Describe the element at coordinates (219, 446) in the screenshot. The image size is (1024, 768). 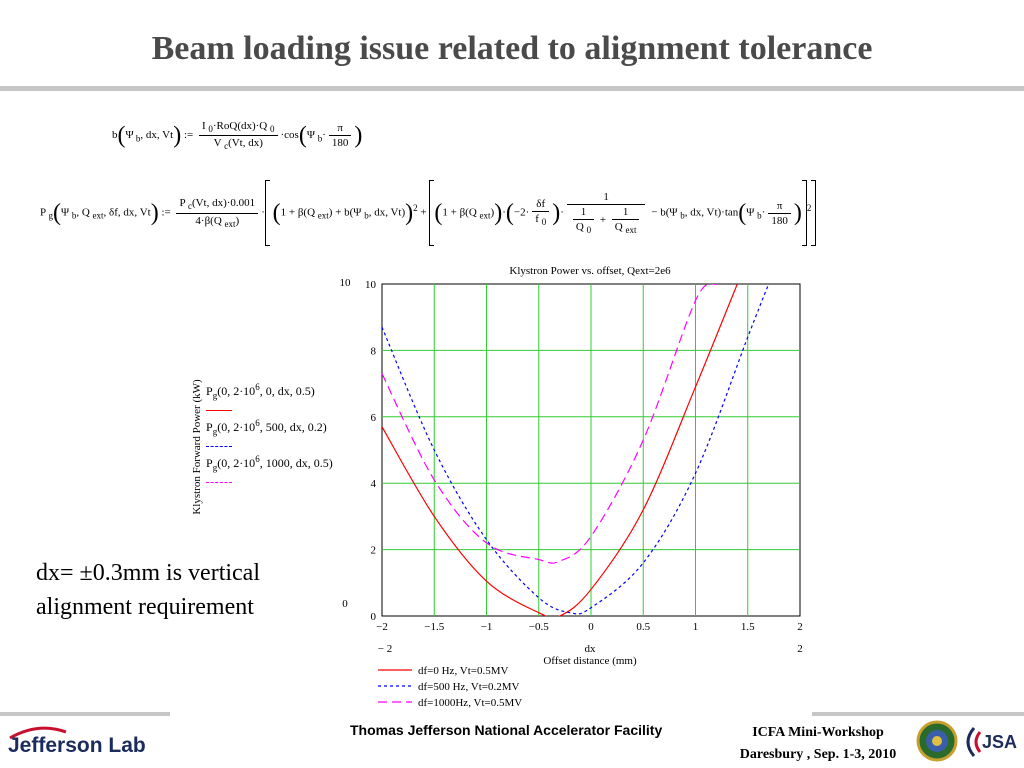
I see `key-2-swatch` at that location.